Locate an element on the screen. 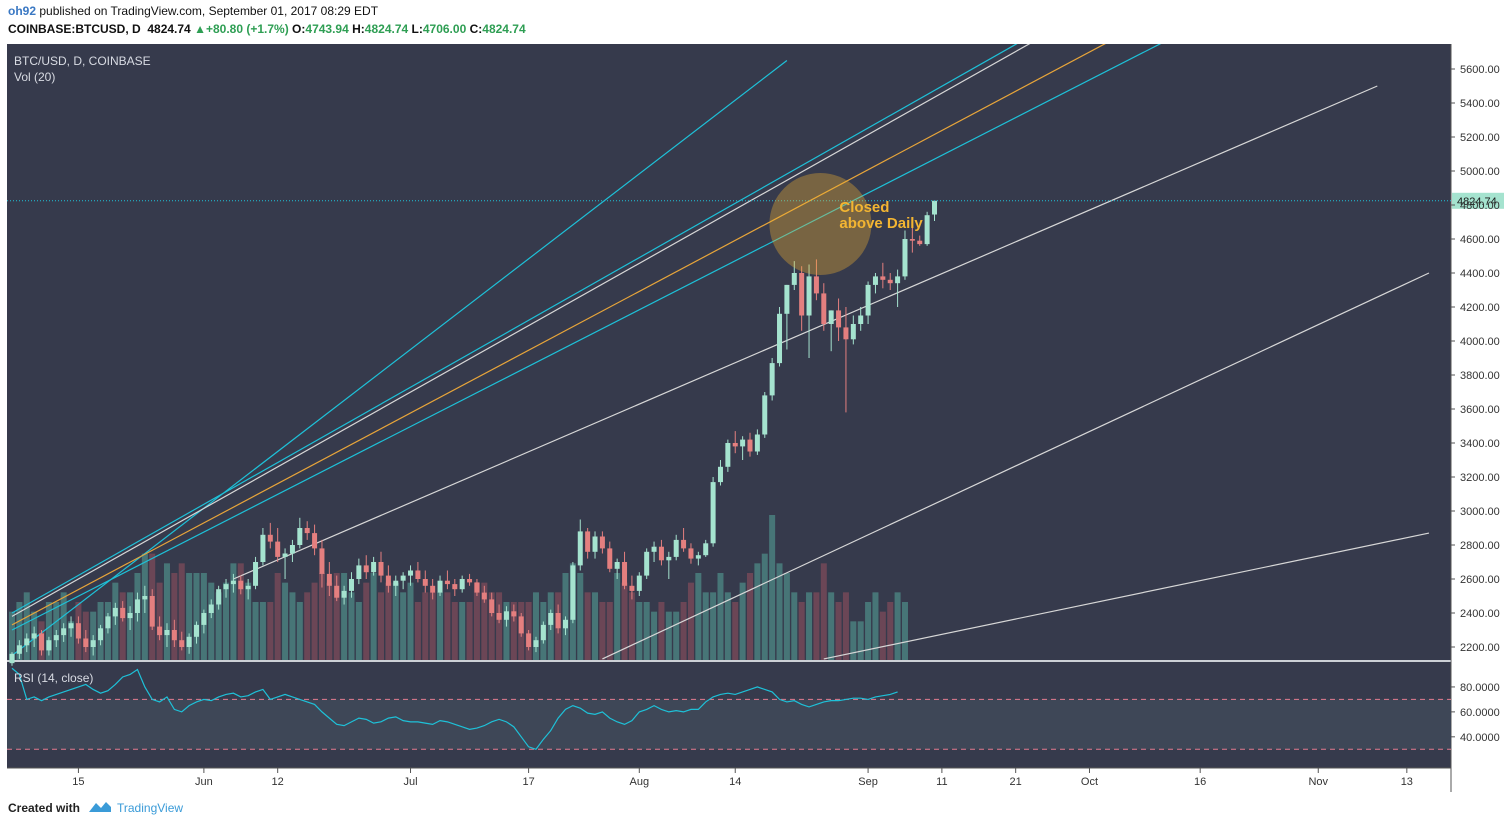 The width and height of the screenshot is (1512, 826). time-tick-label: Sep is located at coordinates (868, 782).